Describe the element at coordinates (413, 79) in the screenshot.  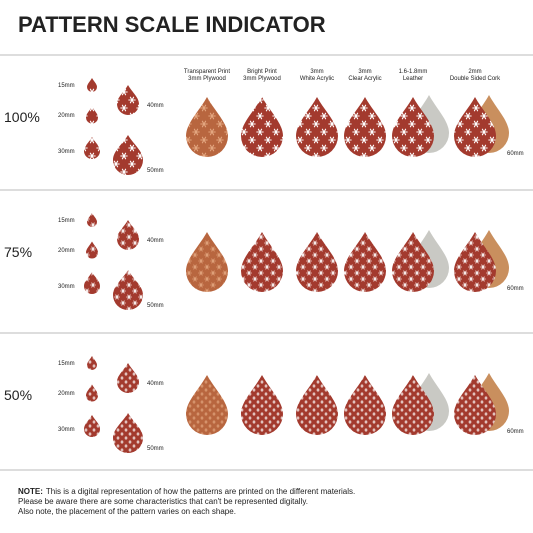
I see `material-label: Leather` at that location.